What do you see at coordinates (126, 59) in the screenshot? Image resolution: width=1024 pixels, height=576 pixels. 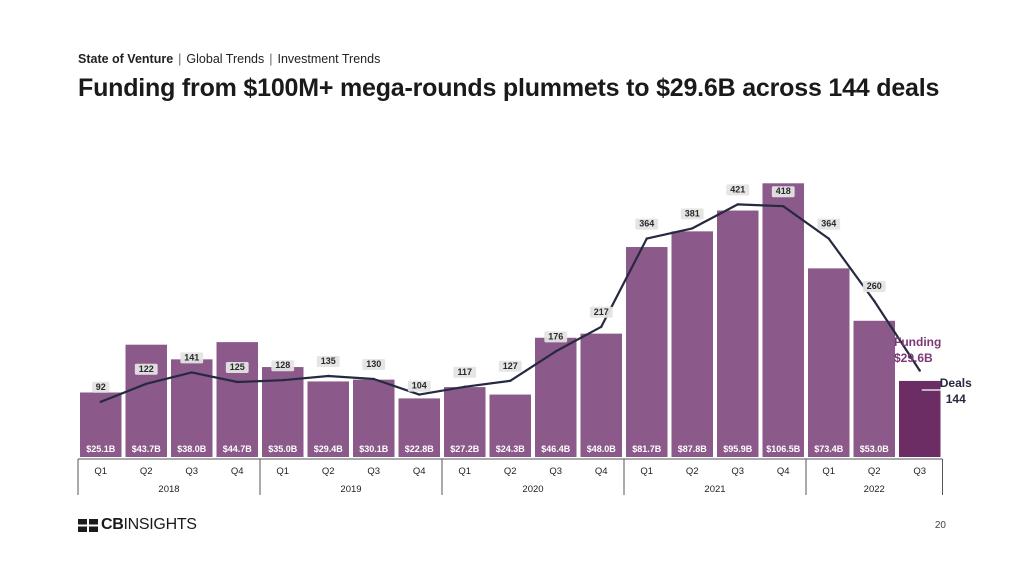 I see `breadcrumb-item-state-of-venture: State of Venture` at bounding box center [126, 59].